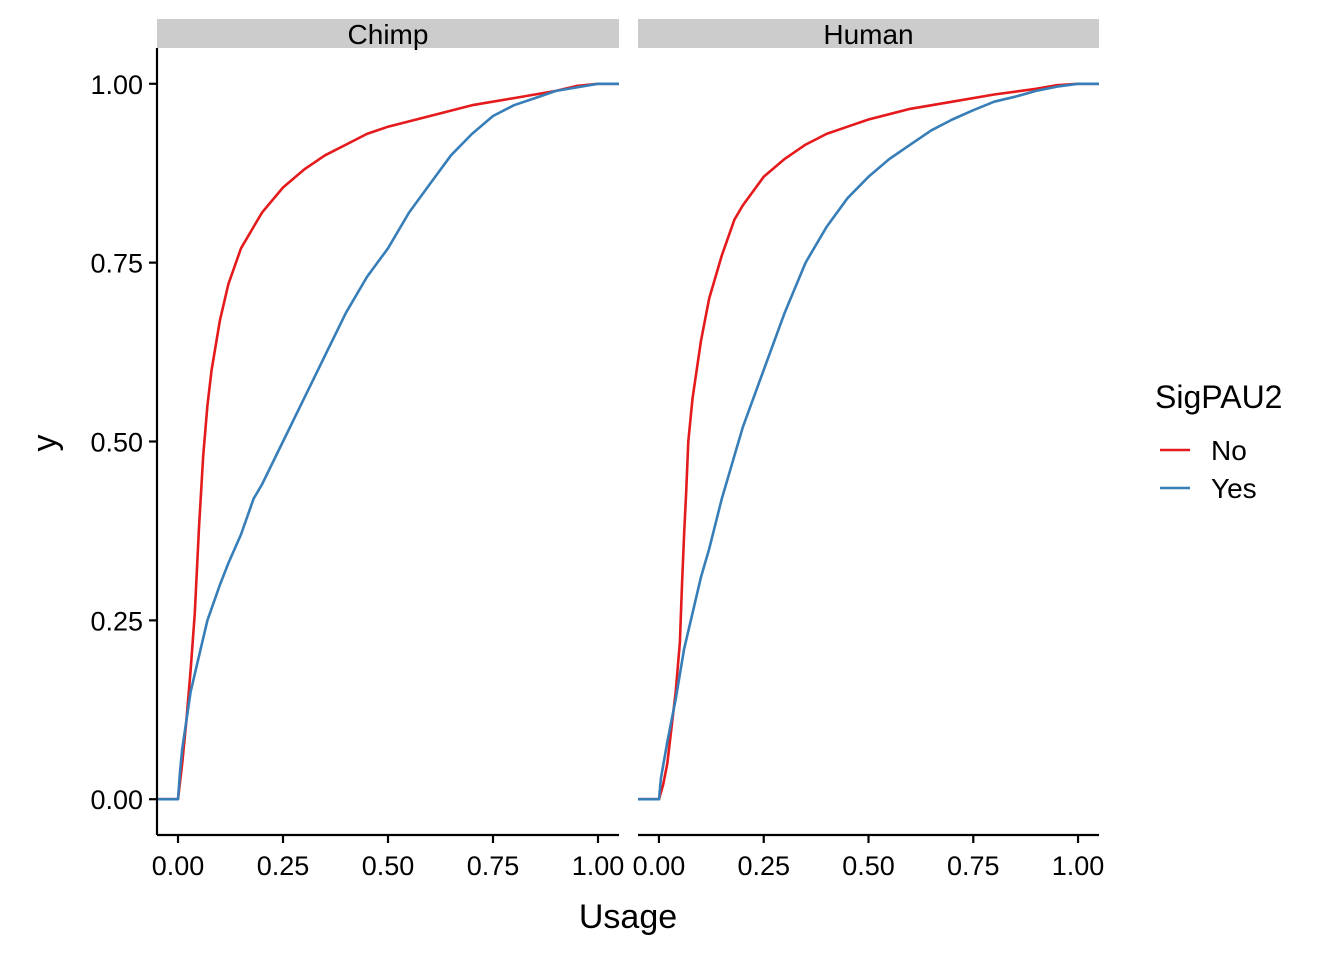  I want to click on legend-entry-label: No, so click(1229, 450).